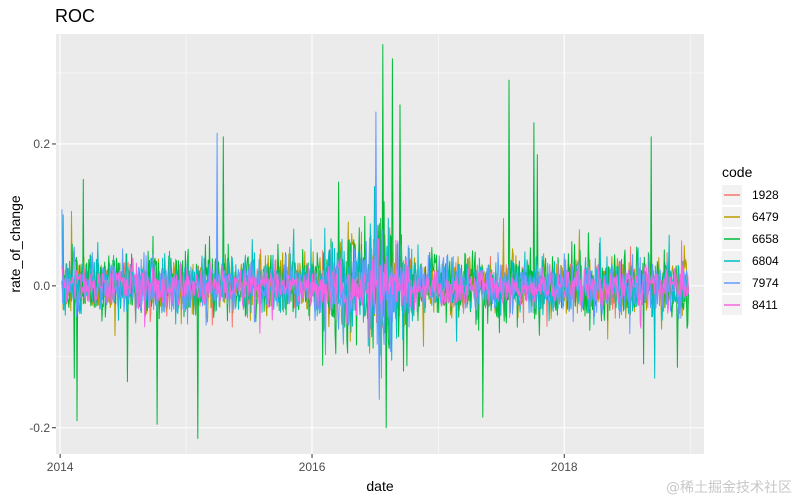 The height and width of the screenshot is (500, 800). Describe the element at coordinates (312, 467) in the screenshot. I see `x-tick-label: 2016` at that location.